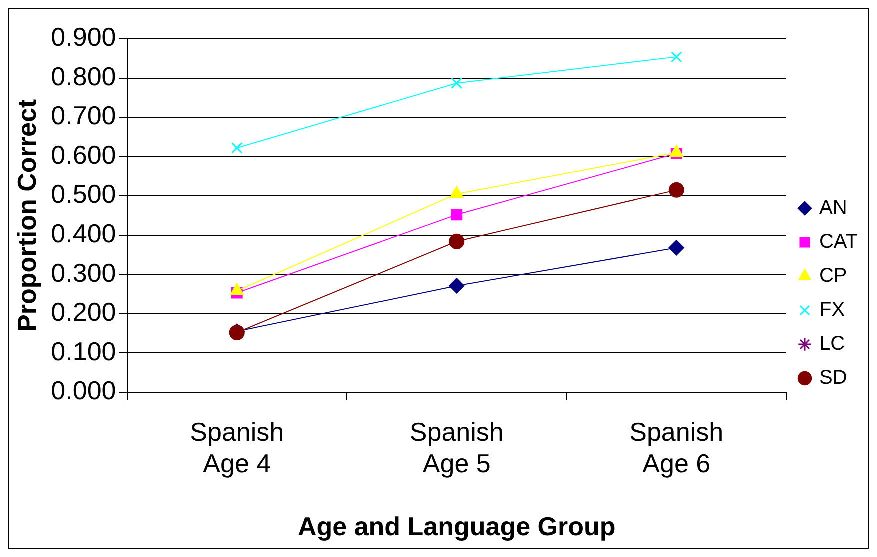 The image size is (877, 557). I want to click on y-tick-label: 0.000, so click(83, 391).